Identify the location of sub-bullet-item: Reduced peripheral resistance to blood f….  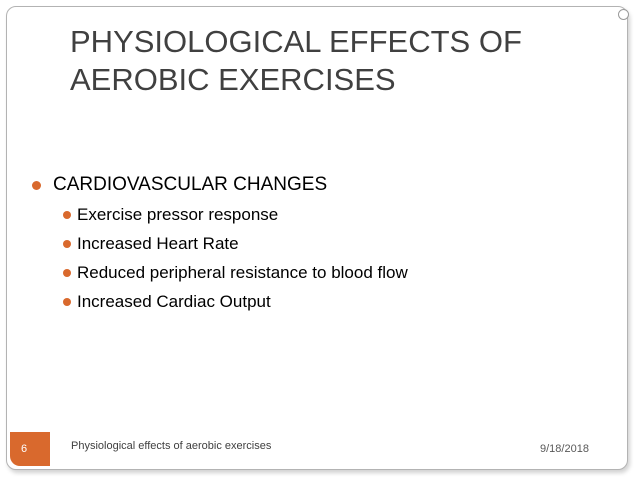
(235, 272).